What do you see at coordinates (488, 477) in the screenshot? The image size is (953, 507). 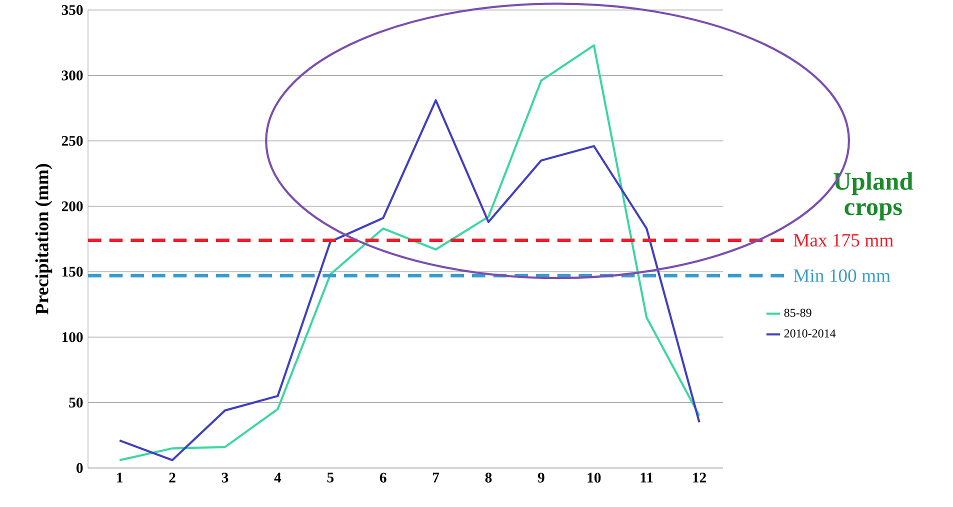 I see `x-tick-label: 8` at bounding box center [488, 477].